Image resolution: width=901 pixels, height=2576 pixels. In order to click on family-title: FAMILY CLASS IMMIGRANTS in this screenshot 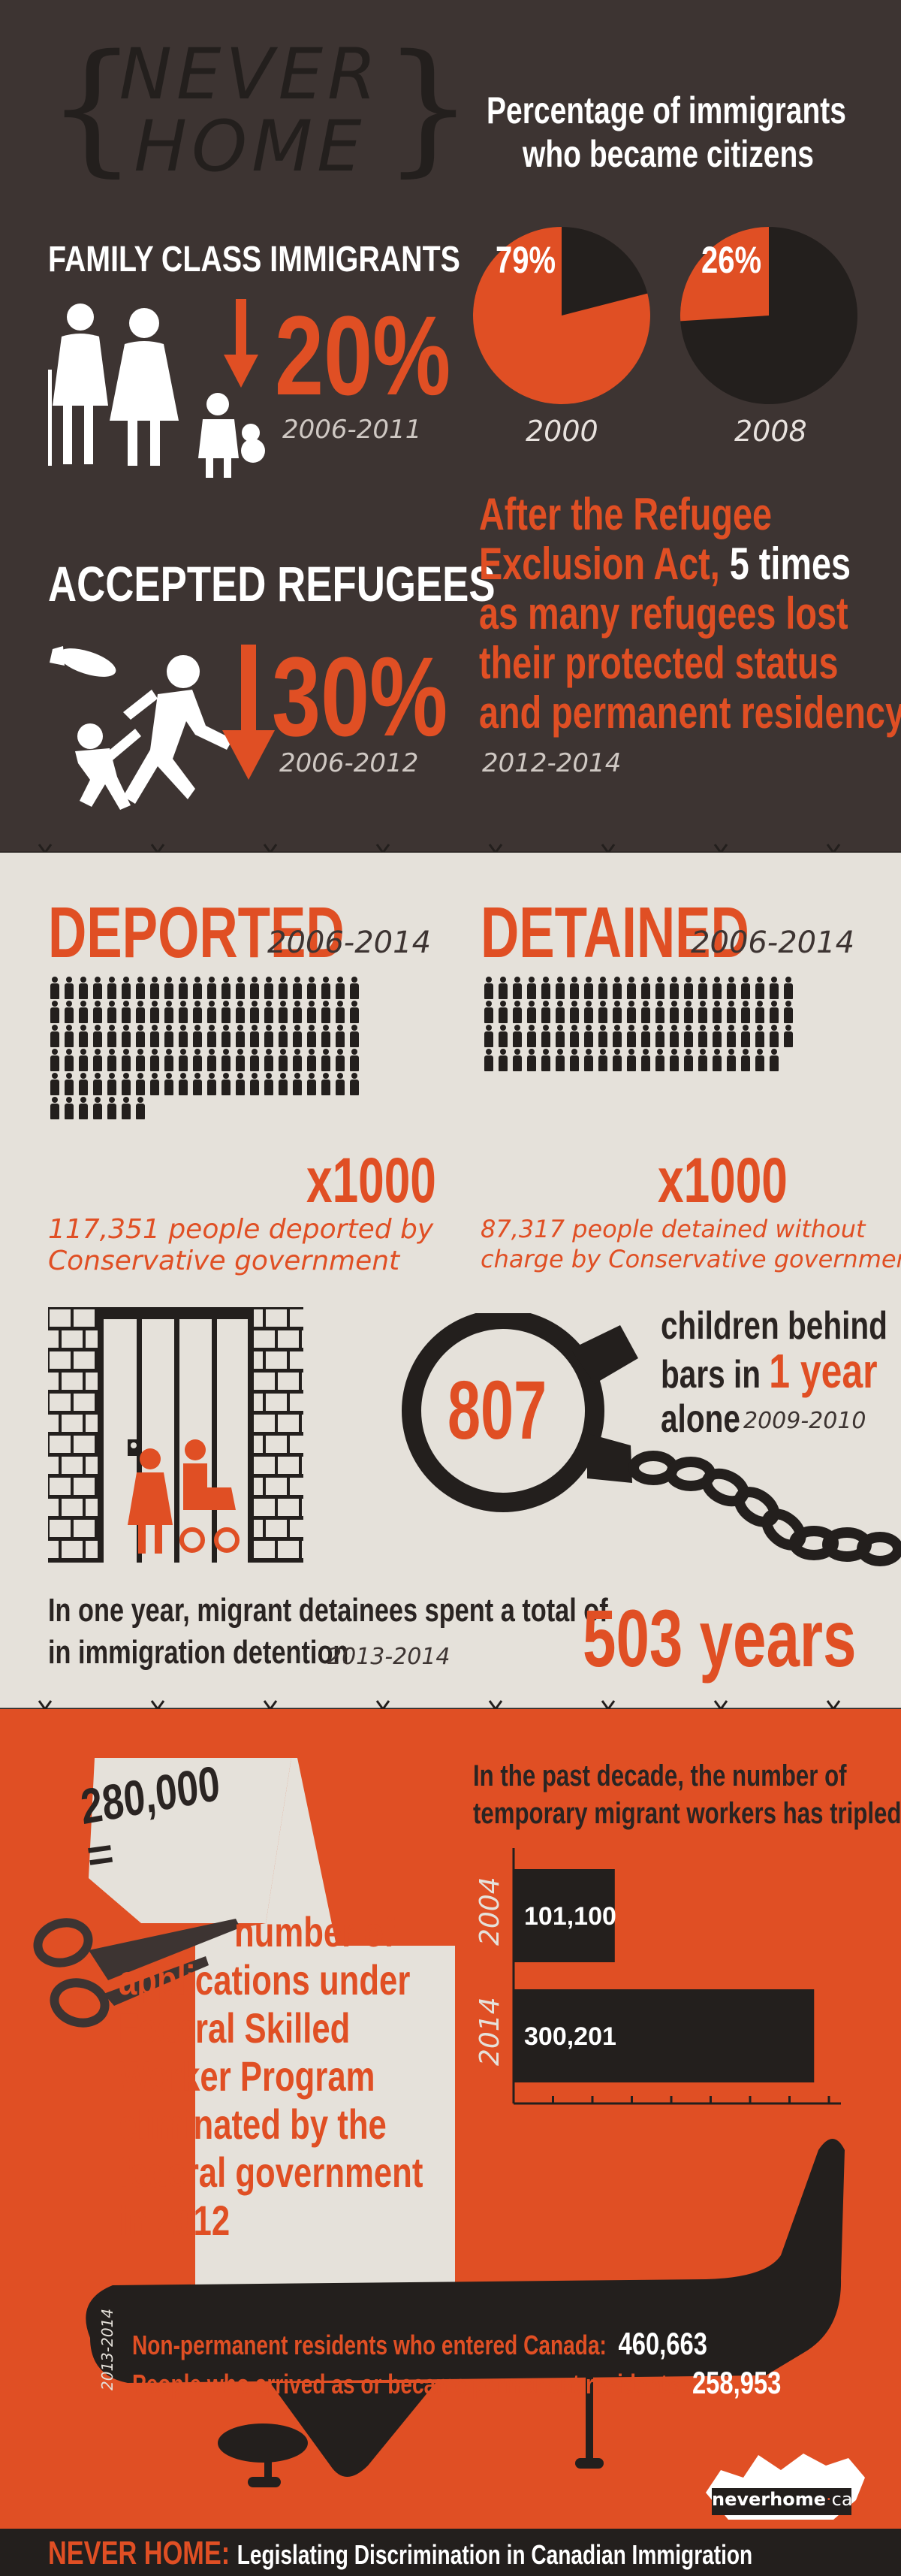, I will do `click(254, 259)`.